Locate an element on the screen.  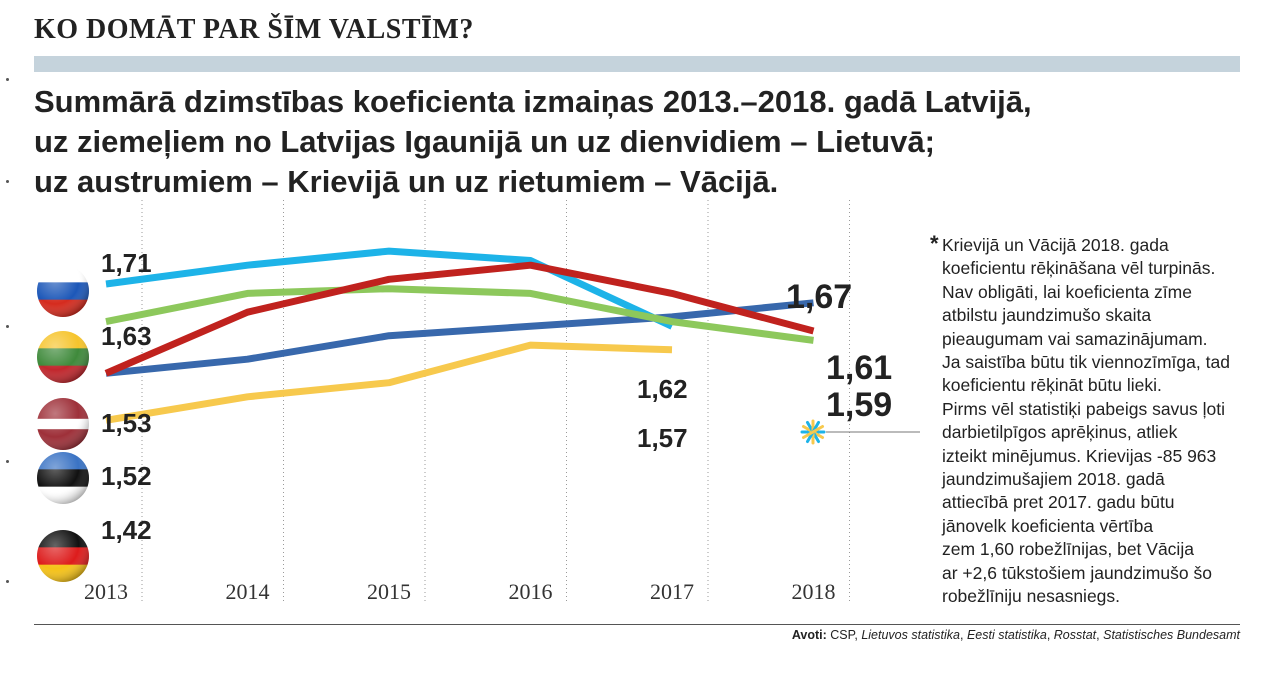
data-label: 1,61 is located at coordinates (859, 368).